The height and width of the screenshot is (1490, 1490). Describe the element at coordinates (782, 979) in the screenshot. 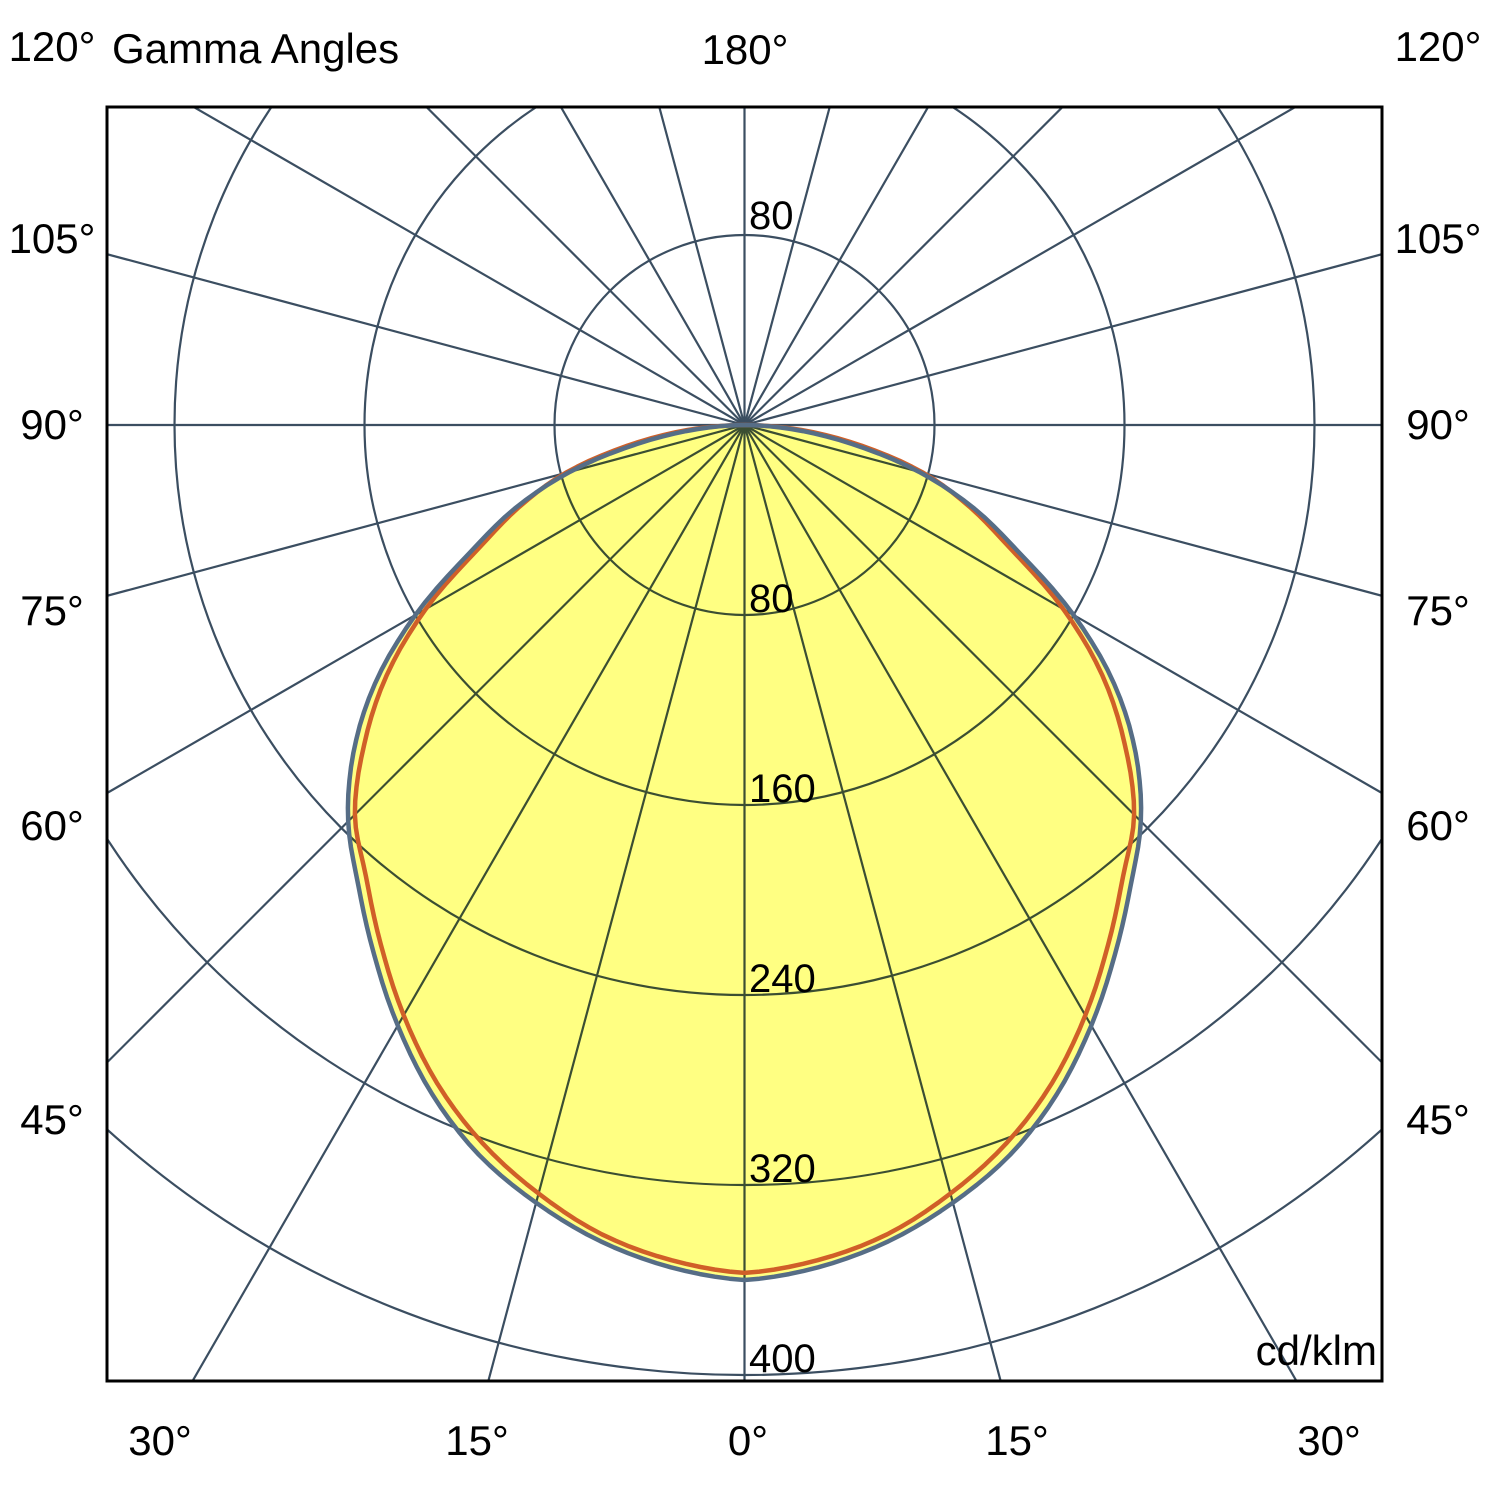

I see `ring-label-240: 240` at that location.